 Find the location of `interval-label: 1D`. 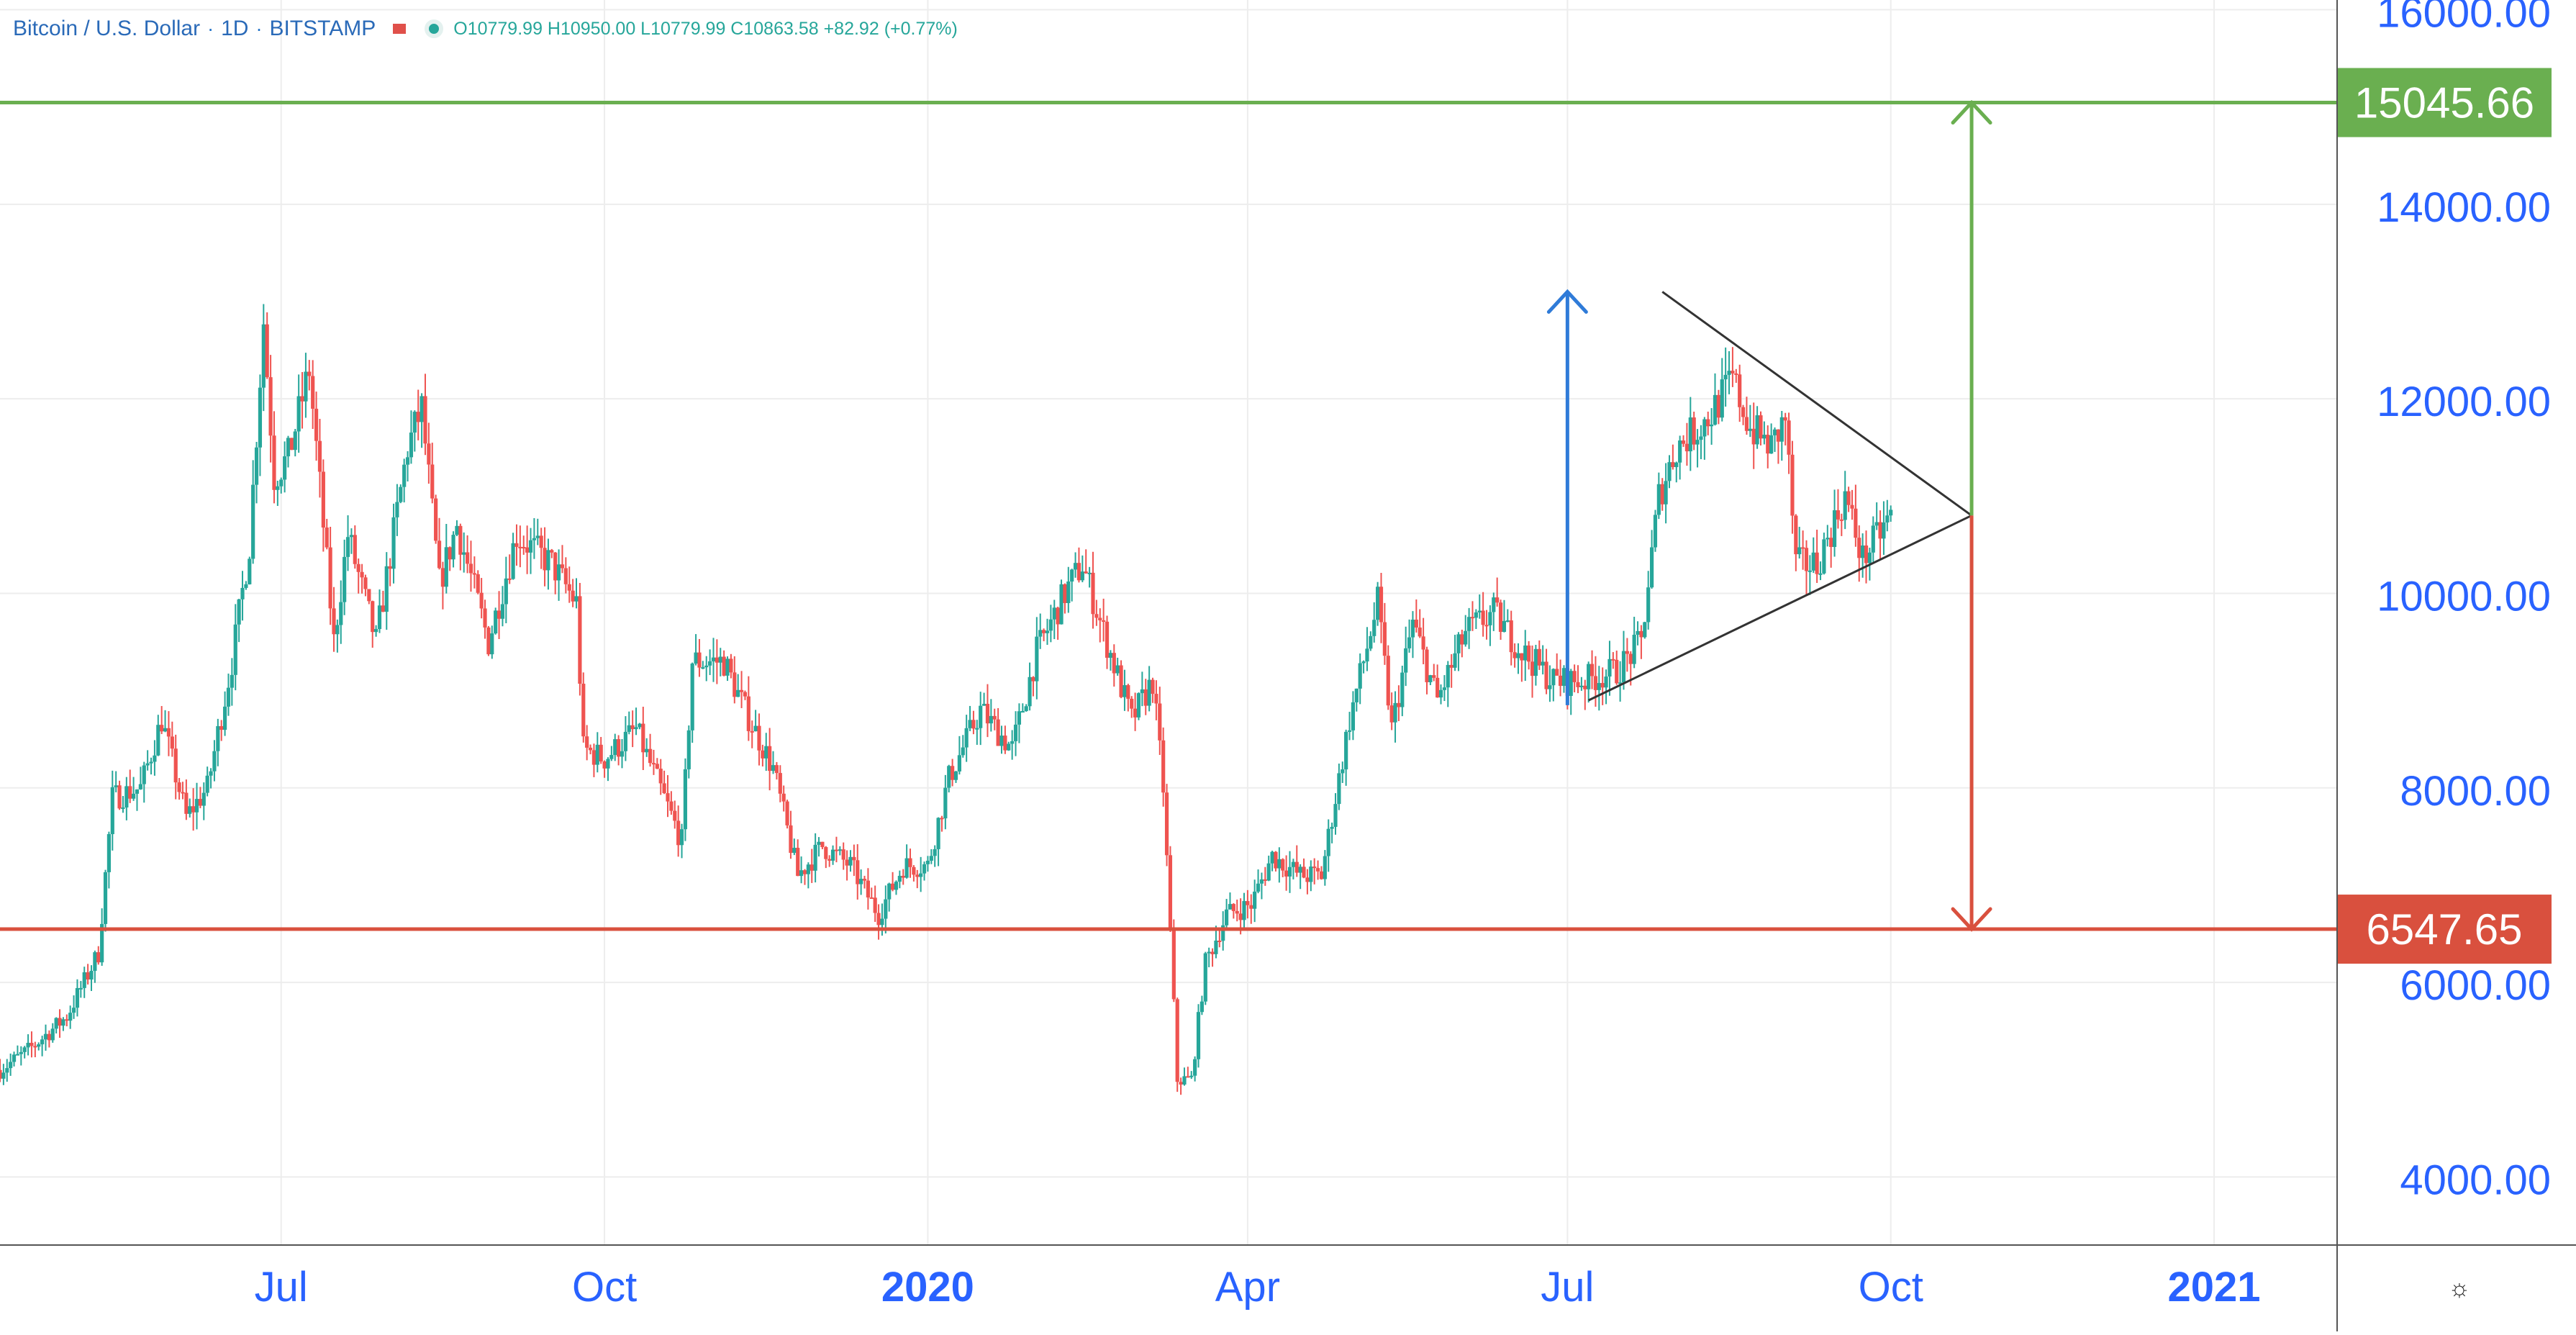

interval-label: 1D is located at coordinates (235, 28).